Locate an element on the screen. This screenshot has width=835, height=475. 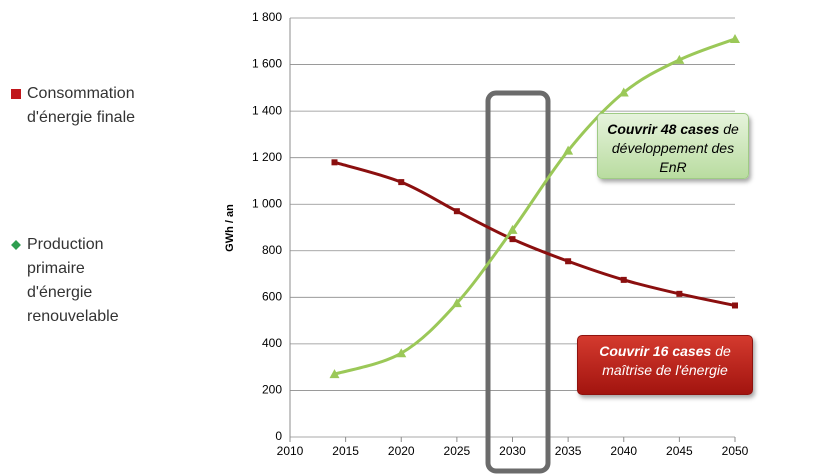
series-line is located at coordinates (535, 233).